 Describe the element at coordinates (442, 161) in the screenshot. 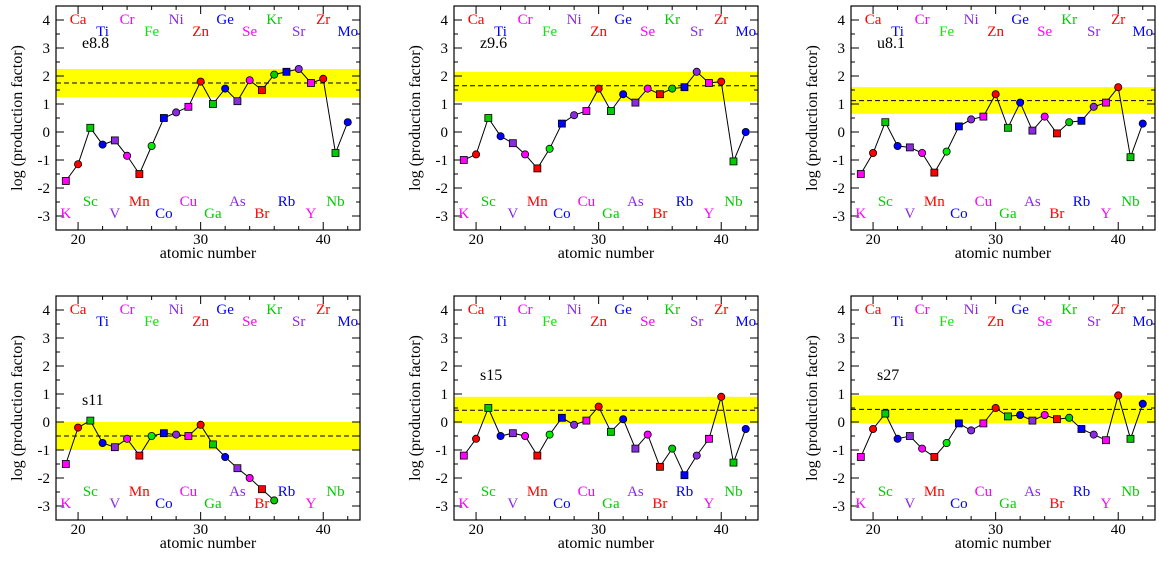

I see `y-tick-label: -1` at that location.